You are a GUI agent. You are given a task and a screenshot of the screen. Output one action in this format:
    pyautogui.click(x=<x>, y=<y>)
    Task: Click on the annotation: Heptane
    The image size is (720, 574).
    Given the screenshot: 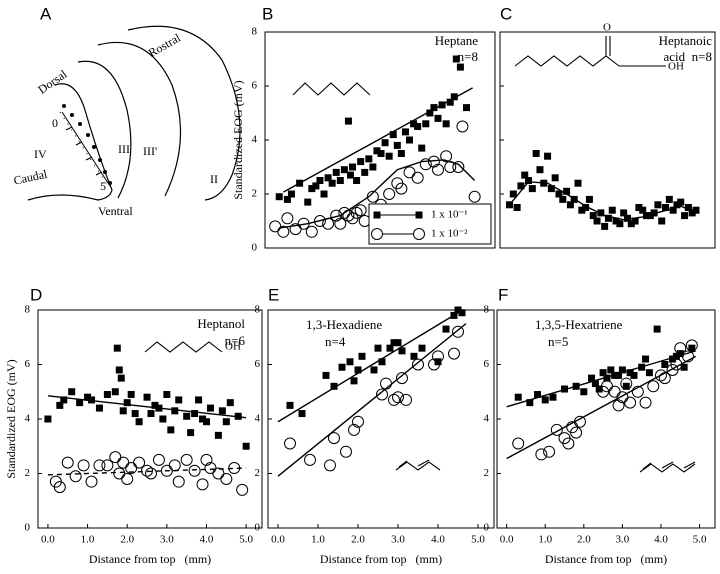 What is the action you would take?
    pyautogui.click(x=457, y=40)
    